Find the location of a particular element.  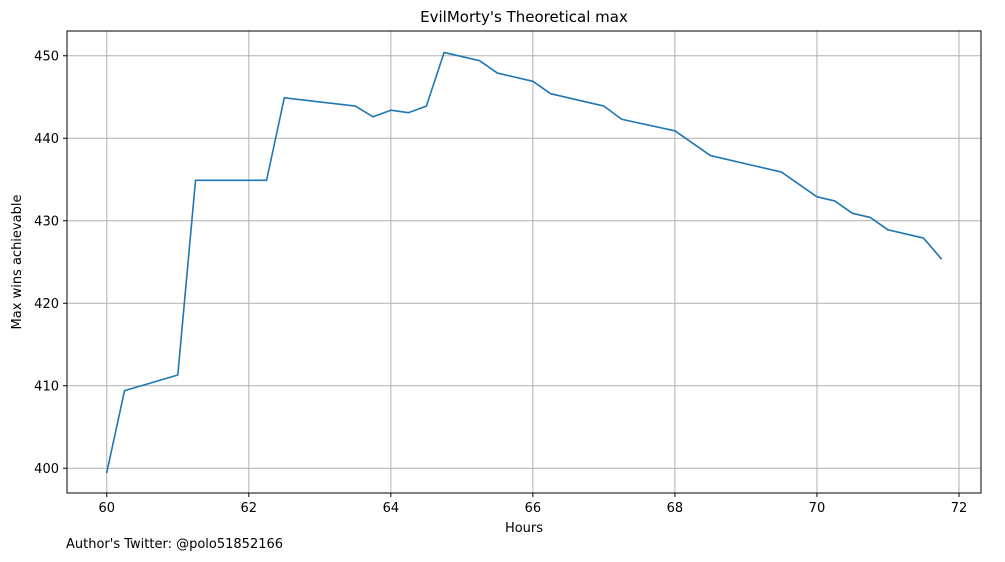

y-tick-label: 450 is located at coordinates (46, 56).